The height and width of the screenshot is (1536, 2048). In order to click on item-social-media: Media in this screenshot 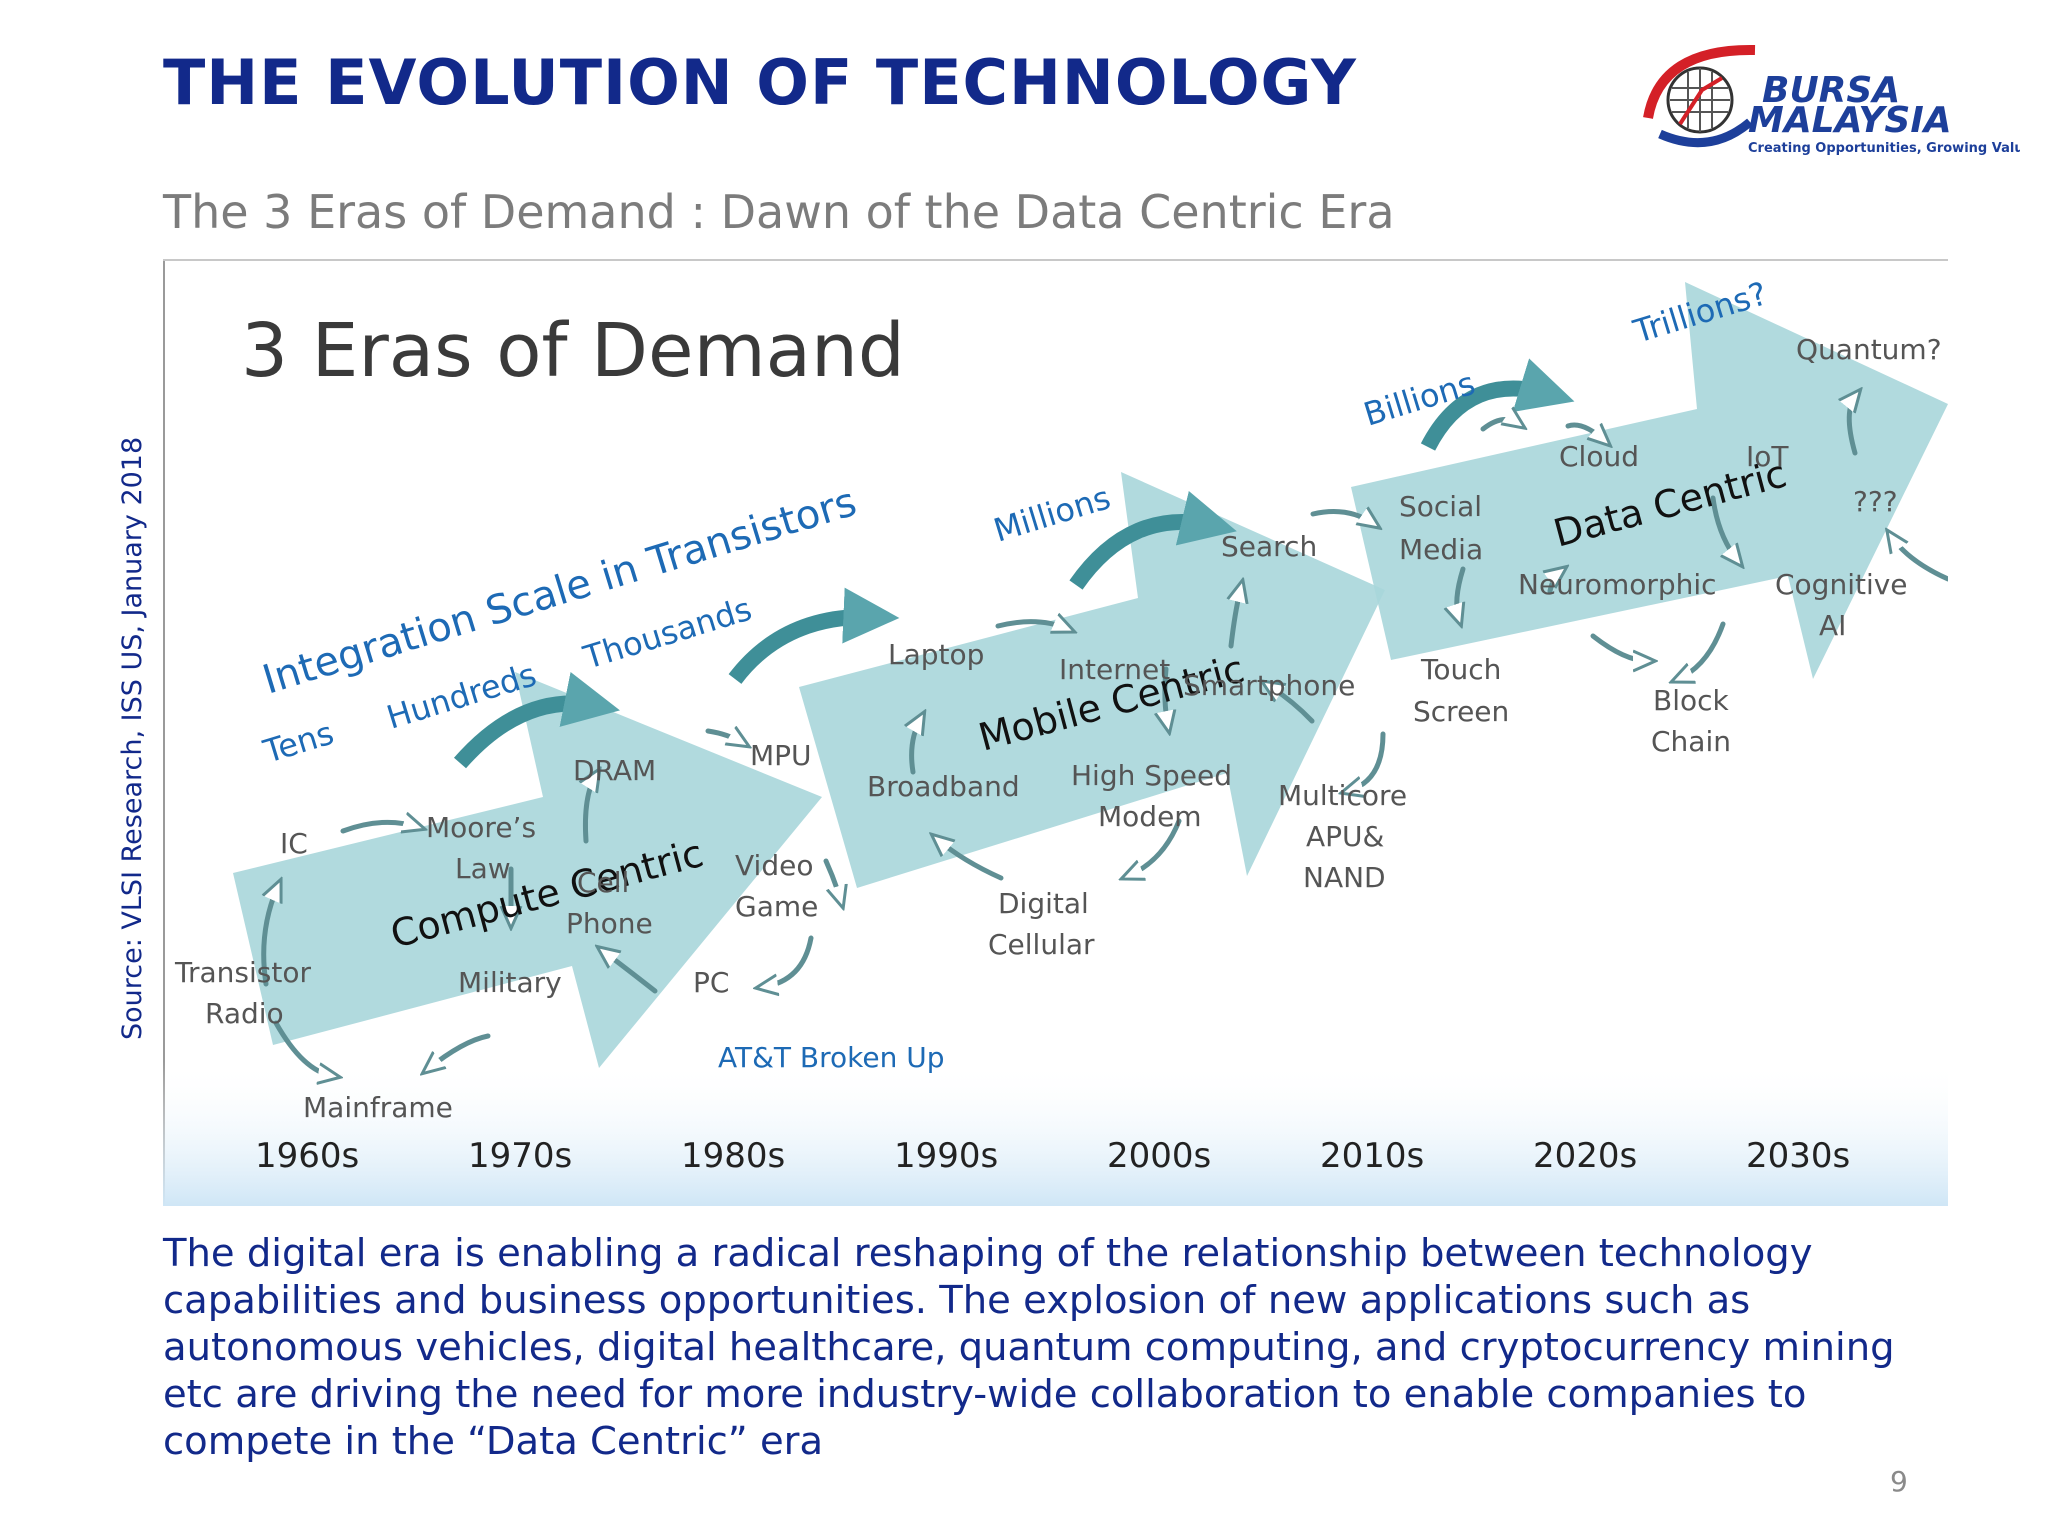, I will do `click(1441, 549)`.